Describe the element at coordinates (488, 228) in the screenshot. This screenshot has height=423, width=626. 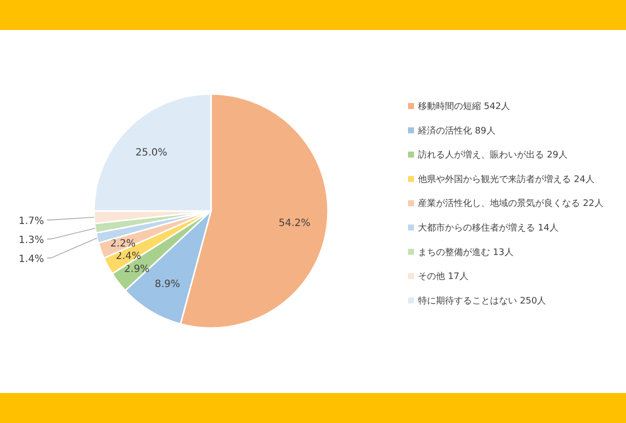
I see `legend-label: 大都市からの移住者が増える 14人` at that location.